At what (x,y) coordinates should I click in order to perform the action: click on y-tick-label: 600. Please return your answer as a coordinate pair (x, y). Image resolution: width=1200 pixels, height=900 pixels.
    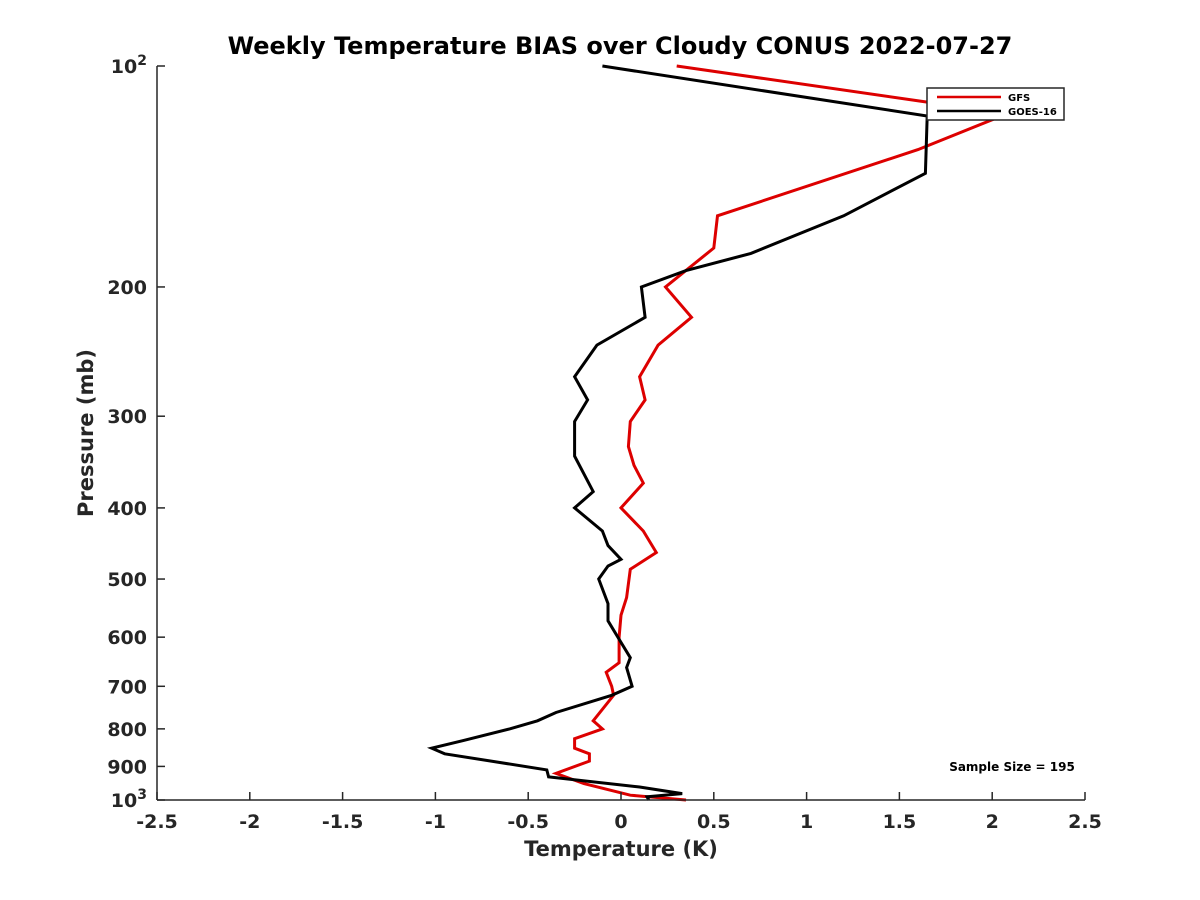
    Looking at the image, I should click on (127, 638).